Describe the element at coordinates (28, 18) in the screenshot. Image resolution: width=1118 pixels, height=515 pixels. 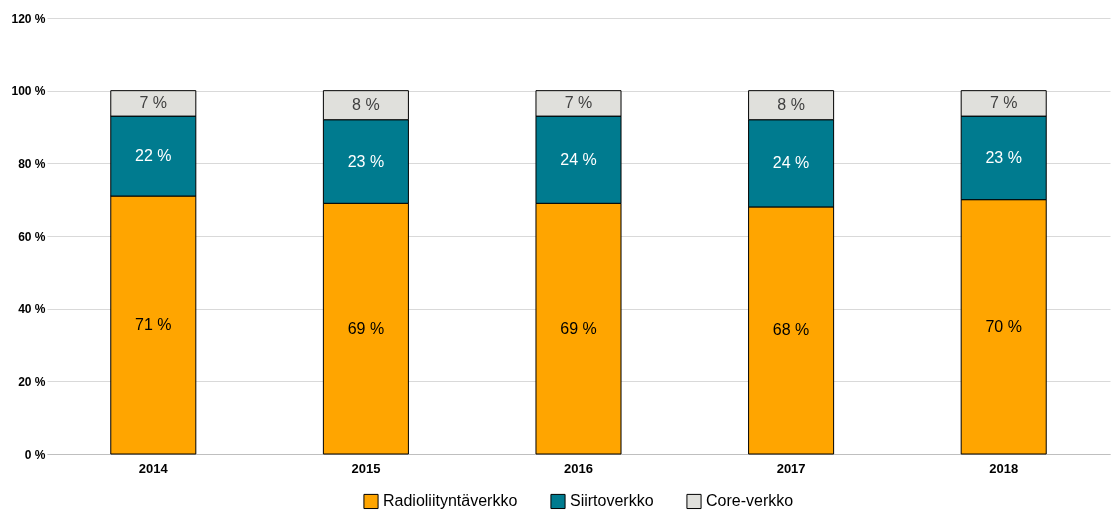
I see `y-tick-label: 120 %` at that location.